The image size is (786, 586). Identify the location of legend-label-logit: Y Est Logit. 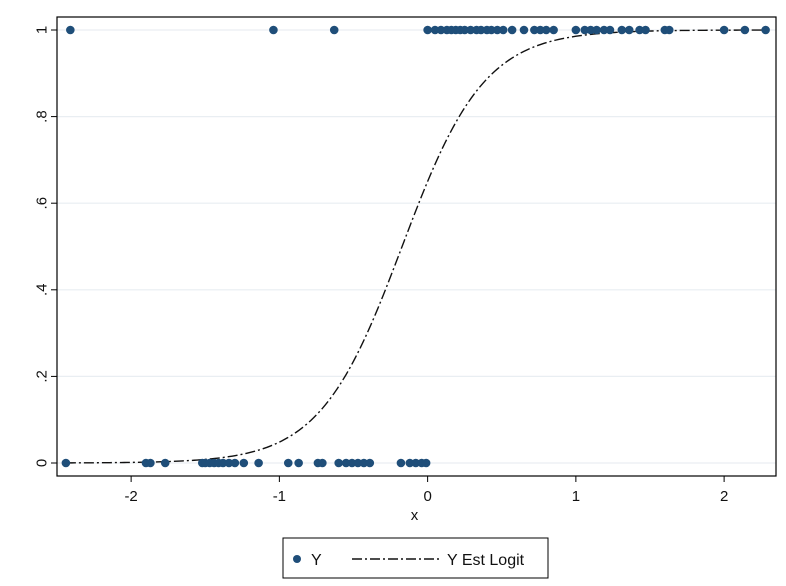
(486, 560).